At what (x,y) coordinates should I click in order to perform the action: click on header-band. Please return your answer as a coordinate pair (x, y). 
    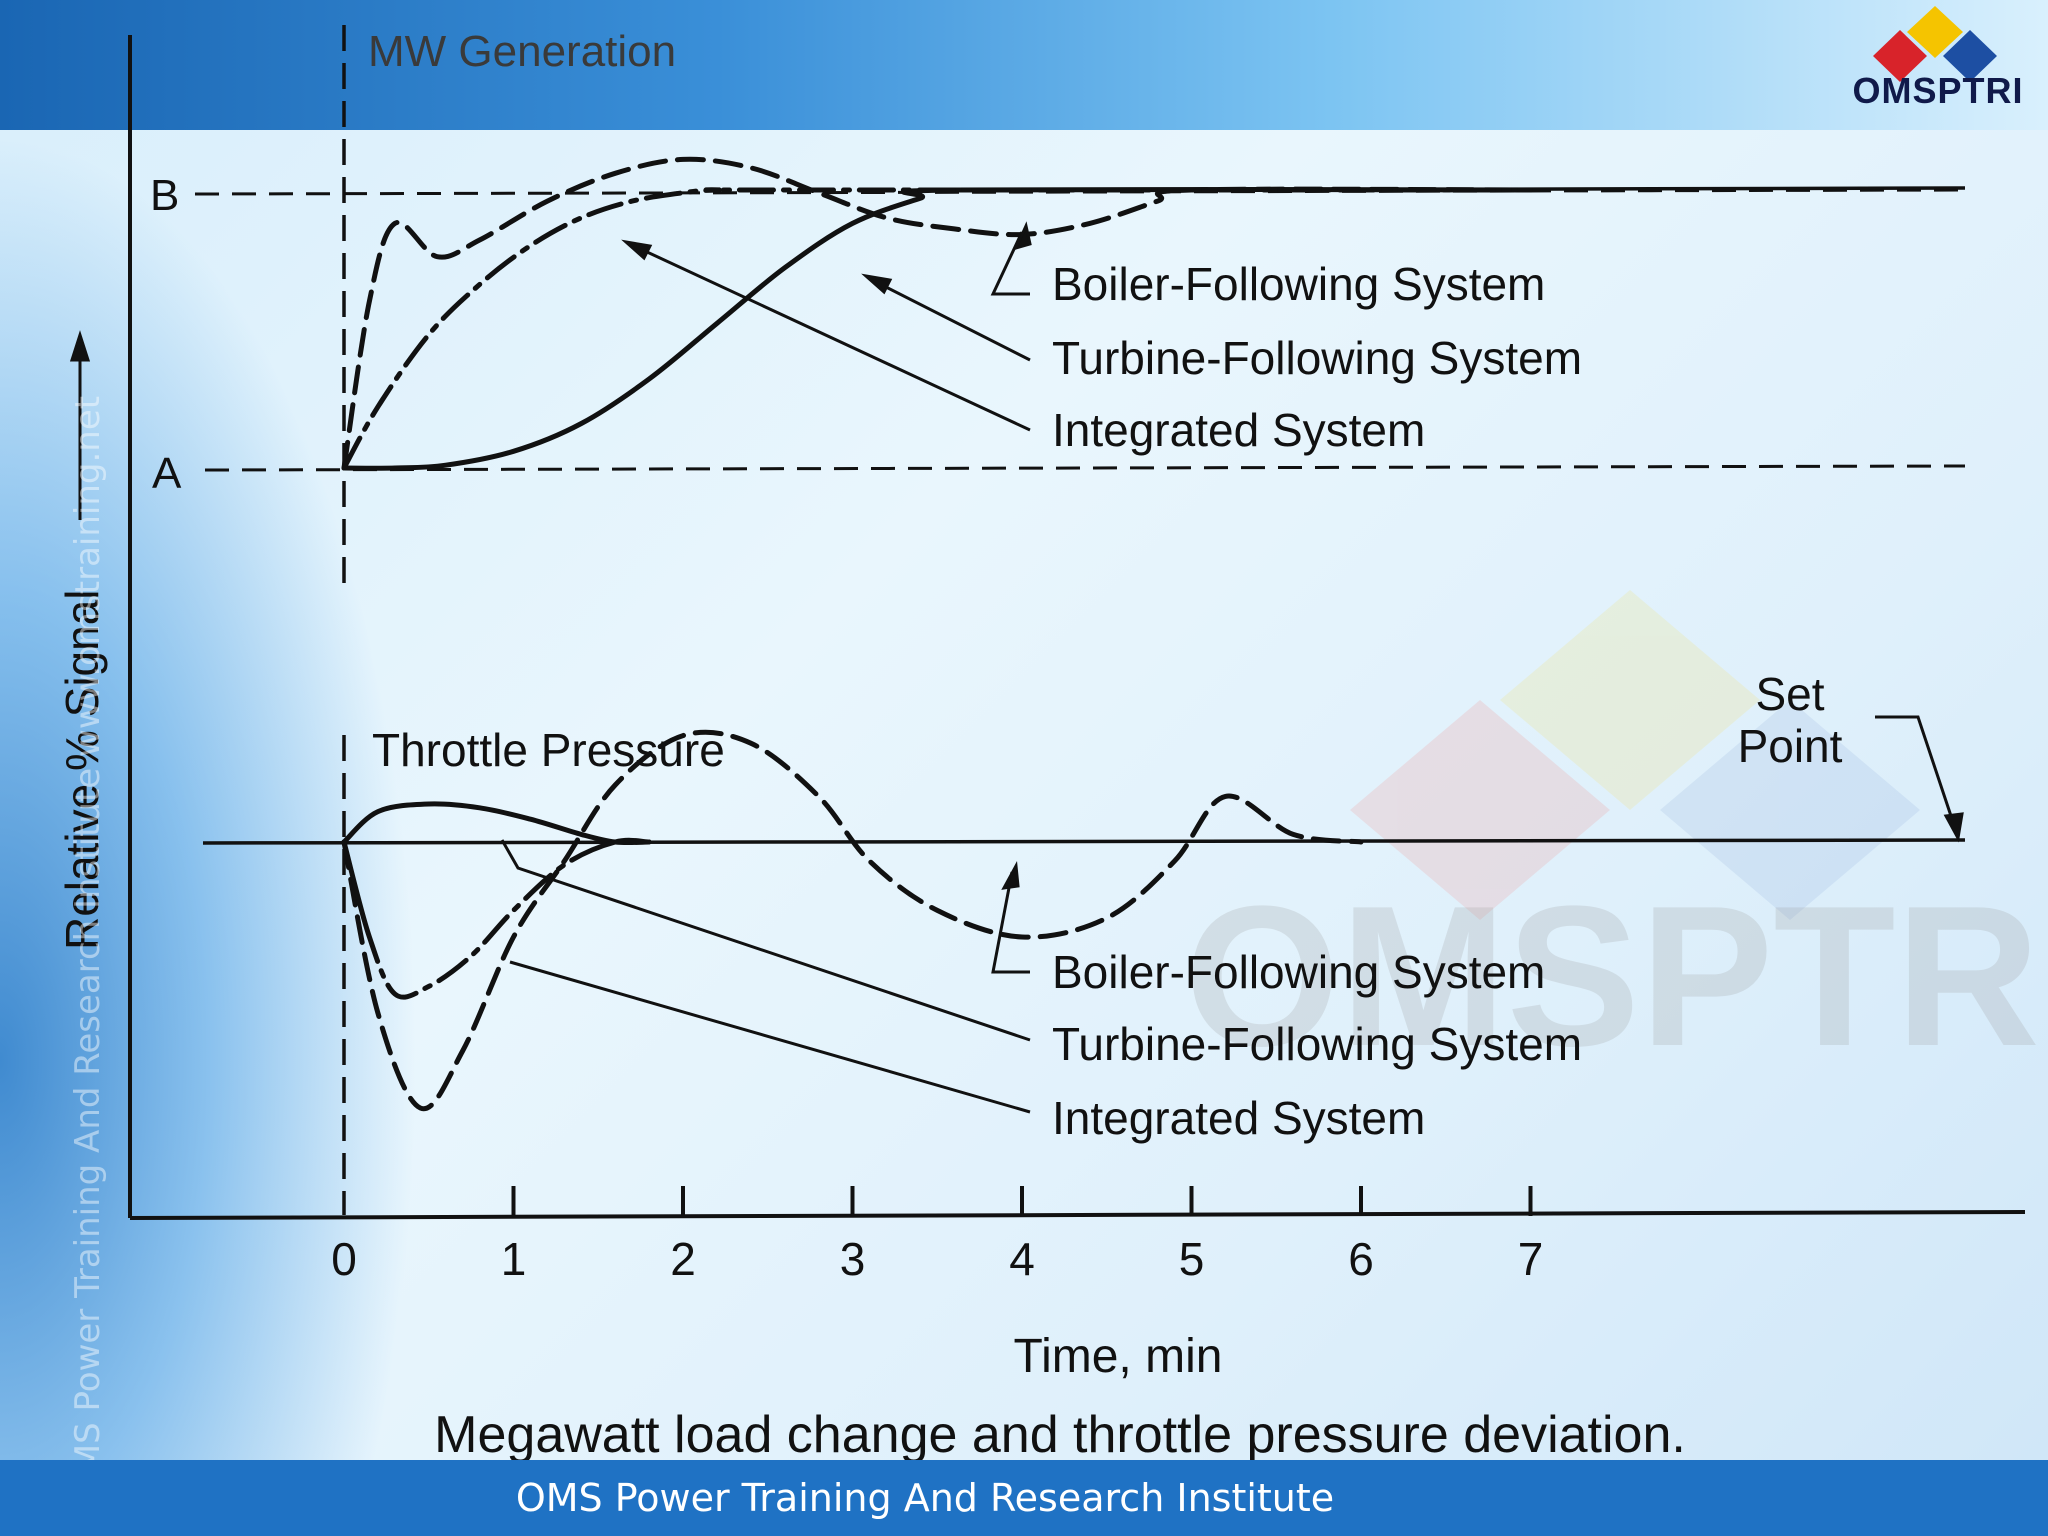
    Looking at the image, I should click on (1024, 65).